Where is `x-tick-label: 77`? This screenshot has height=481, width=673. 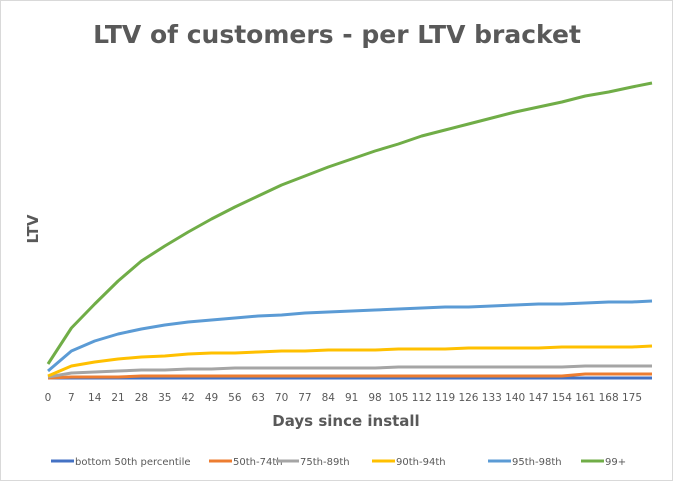 x-tick-label: 77 is located at coordinates (304, 398).